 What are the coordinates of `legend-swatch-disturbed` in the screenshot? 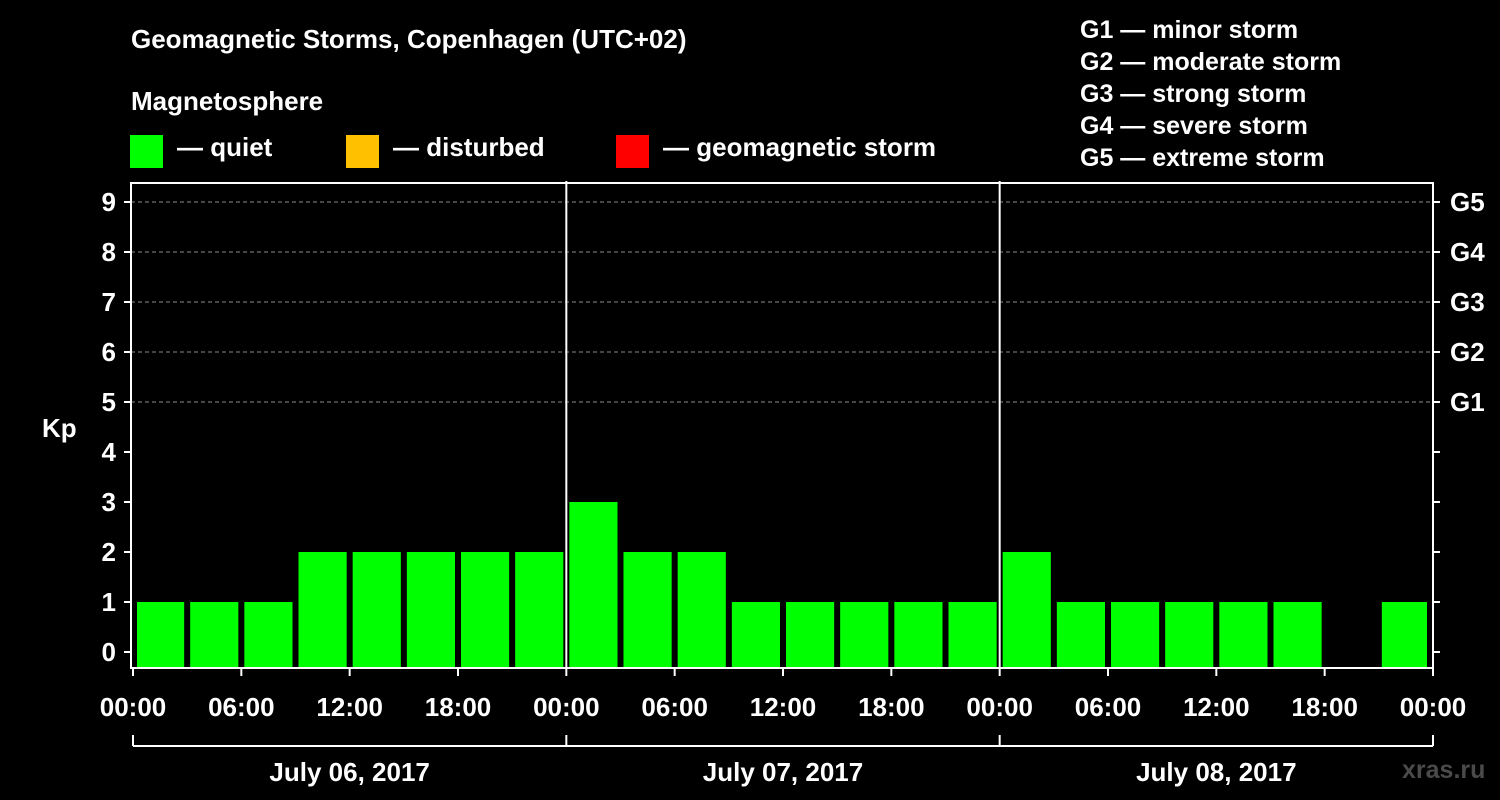 It's located at (362, 151).